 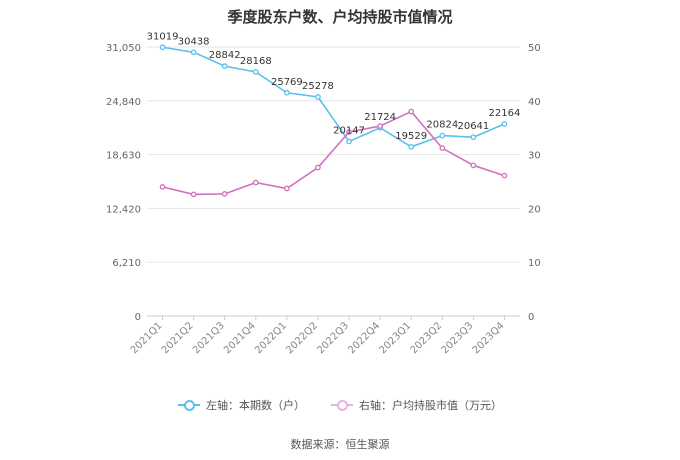 I want to click on chart-title: 季度股东户数、户均持股市值情况, so click(x=340, y=17).